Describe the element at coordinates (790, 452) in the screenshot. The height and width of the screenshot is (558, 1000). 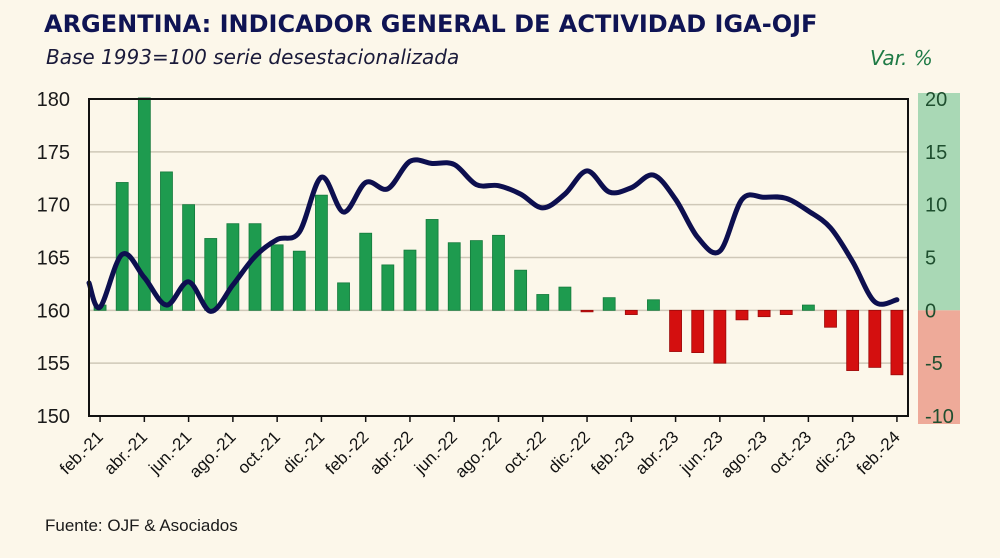
I see `x-tick-label: oct.-23` at that location.